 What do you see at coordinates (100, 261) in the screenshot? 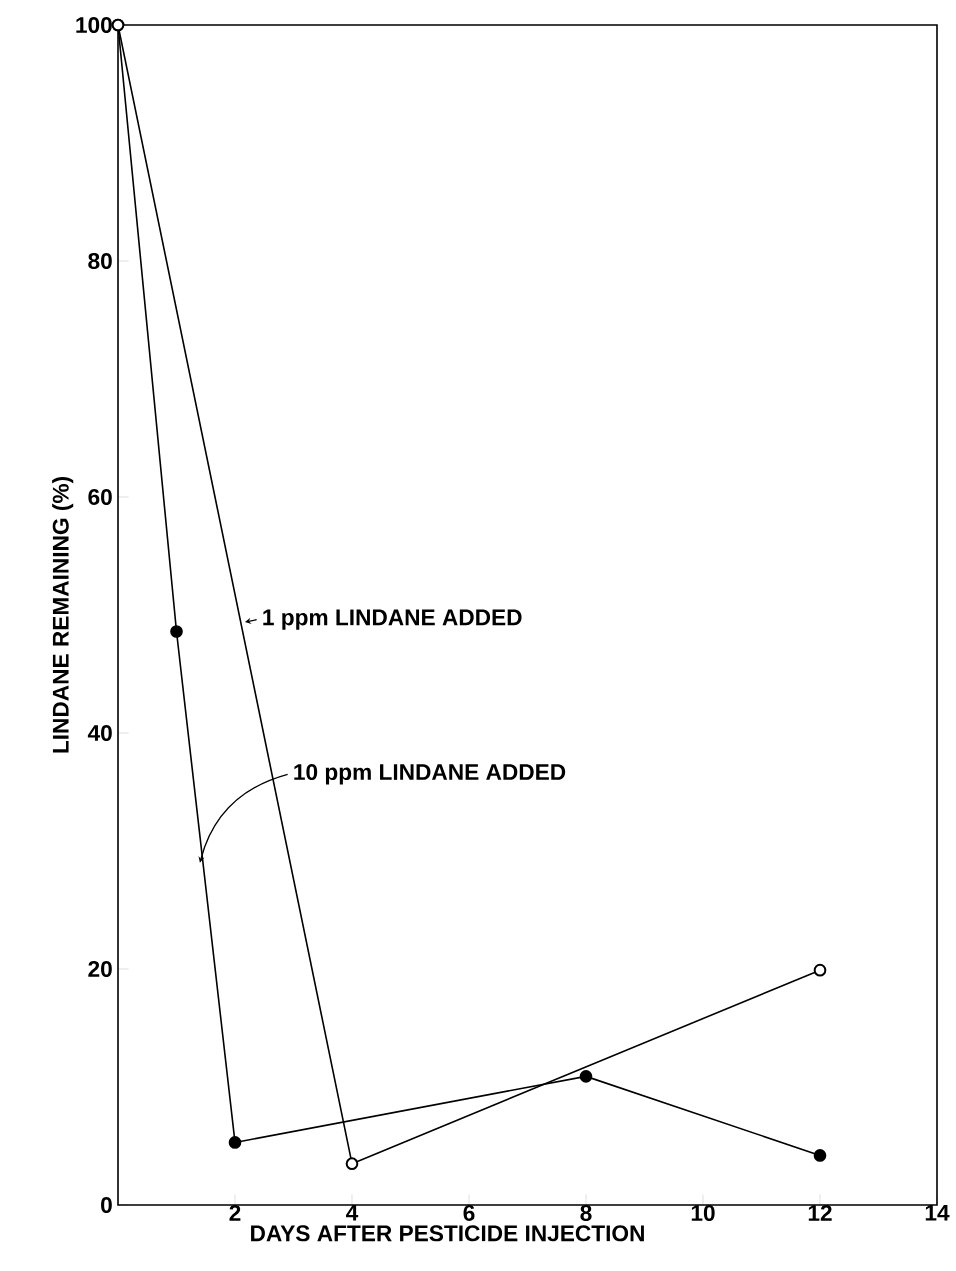
I see `y-tick-label: 80` at bounding box center [100, 261].